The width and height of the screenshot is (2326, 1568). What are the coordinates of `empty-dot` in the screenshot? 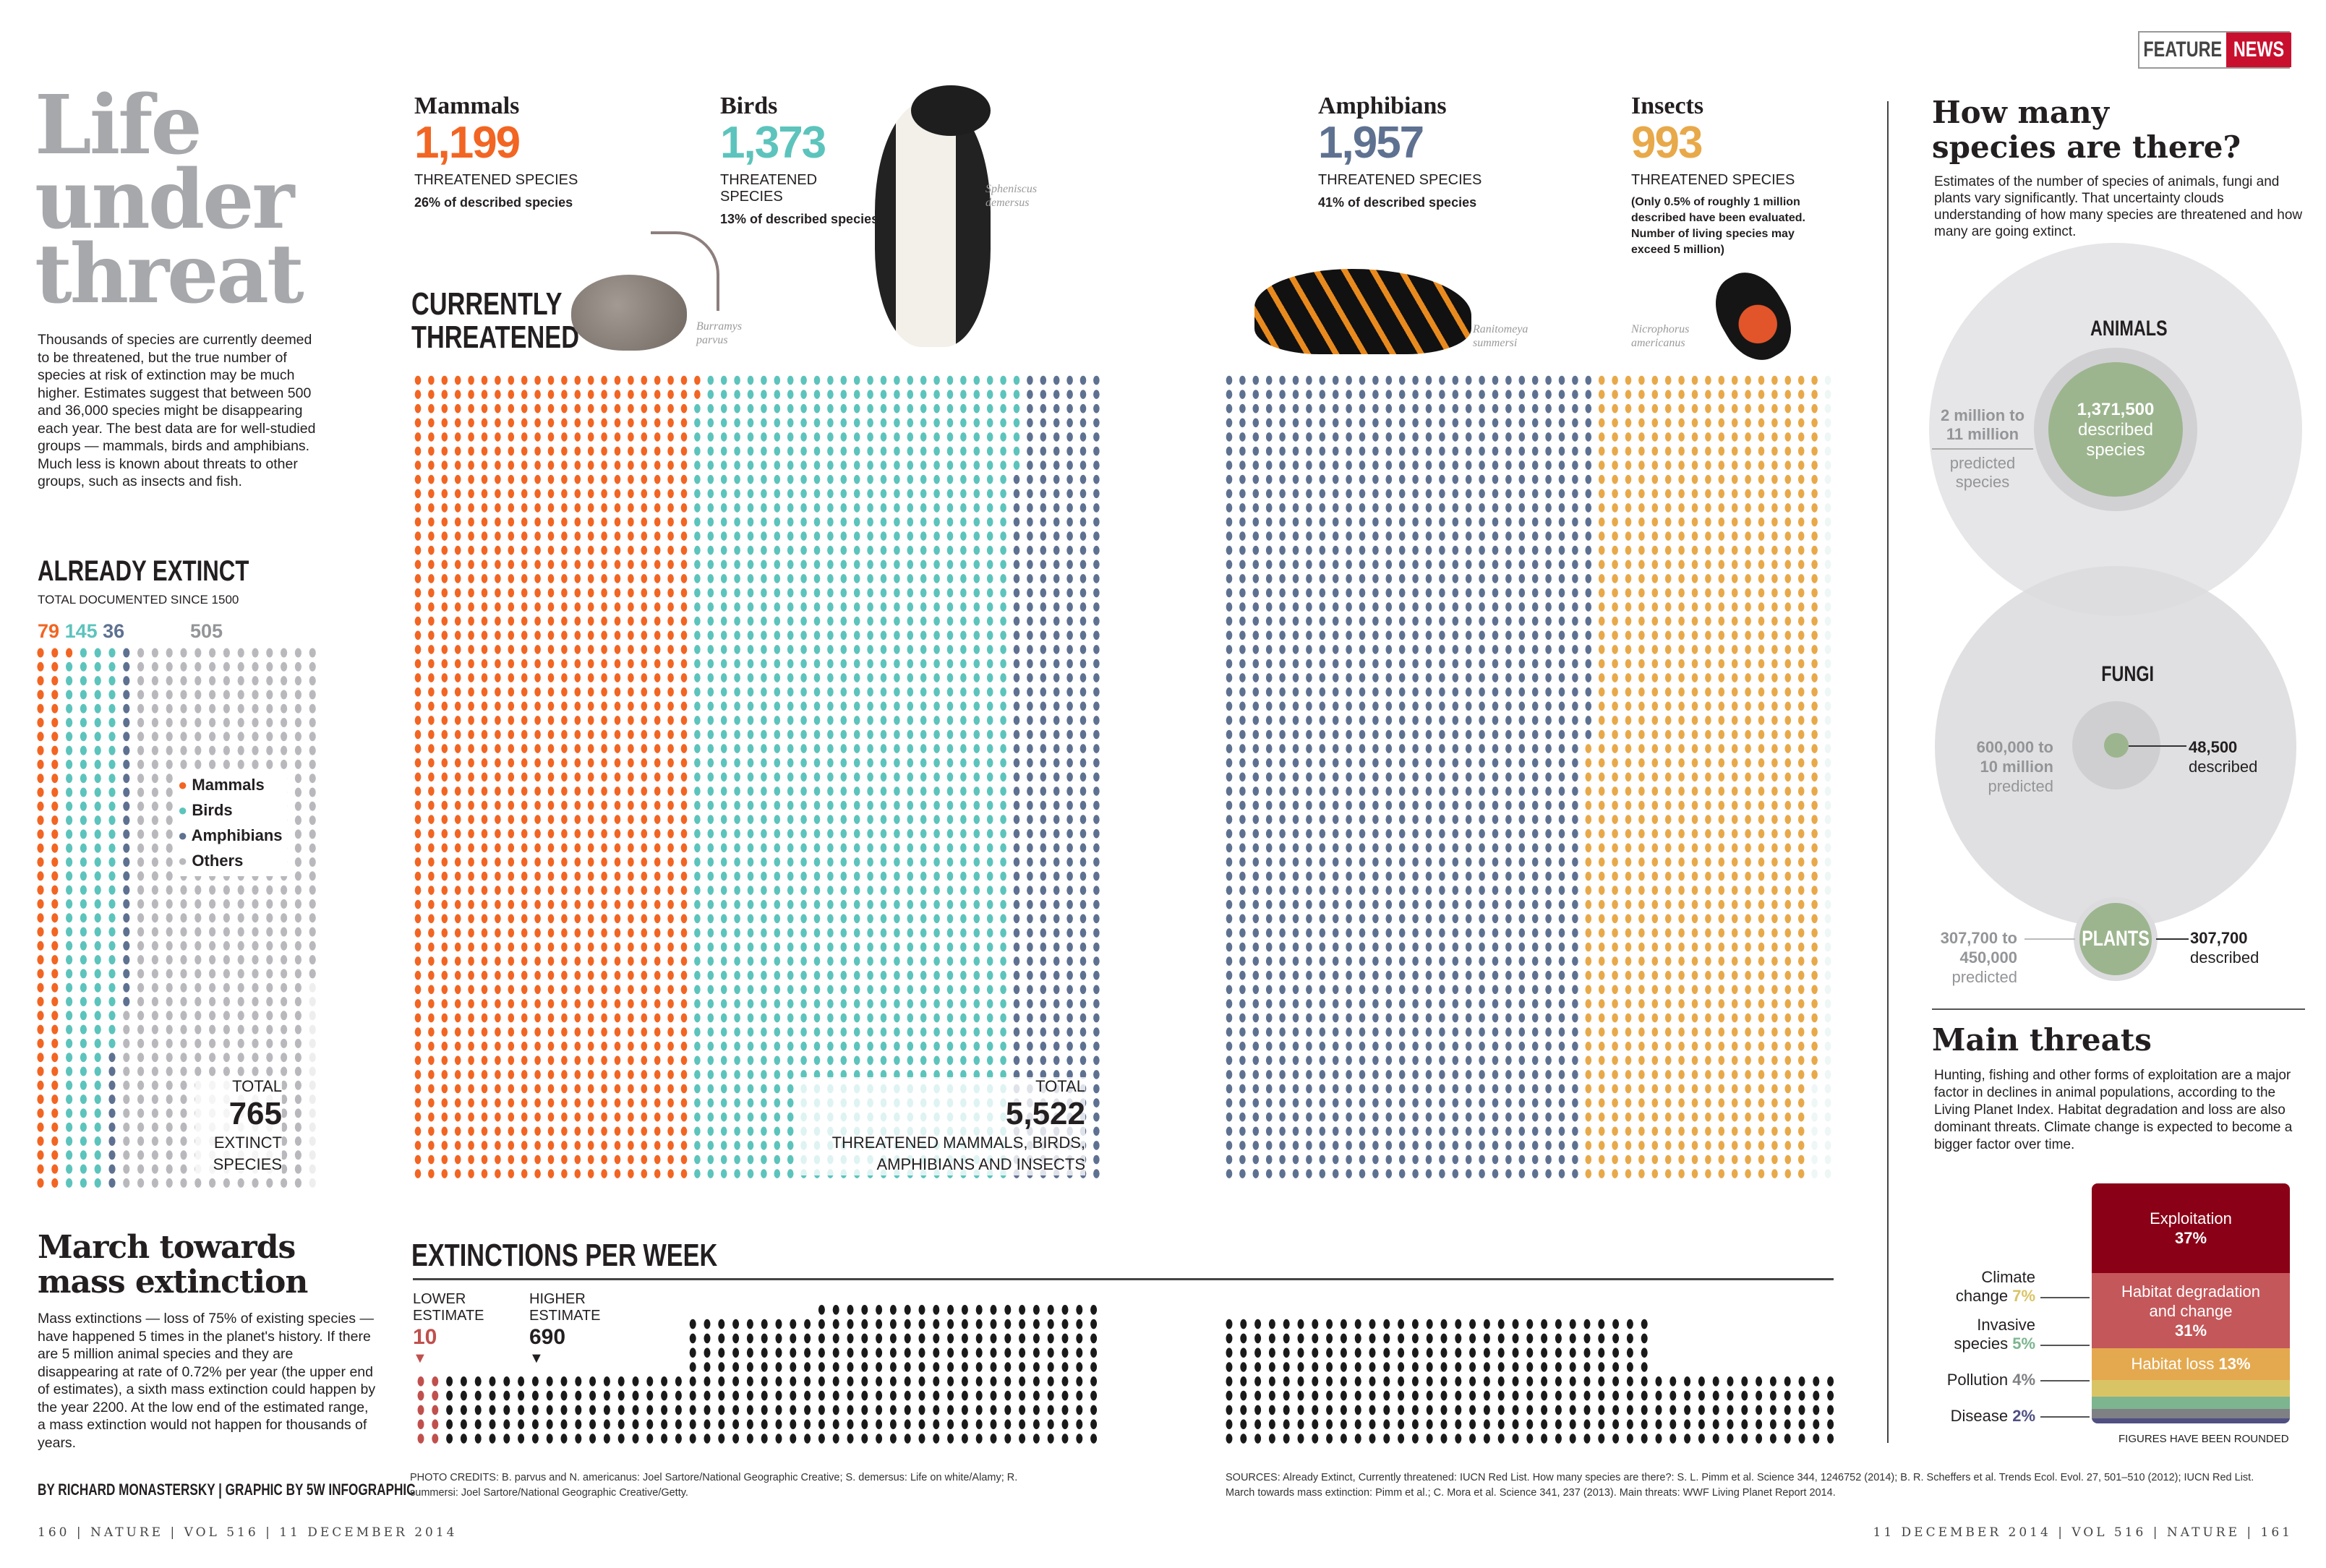 It's located at (312, 1043).